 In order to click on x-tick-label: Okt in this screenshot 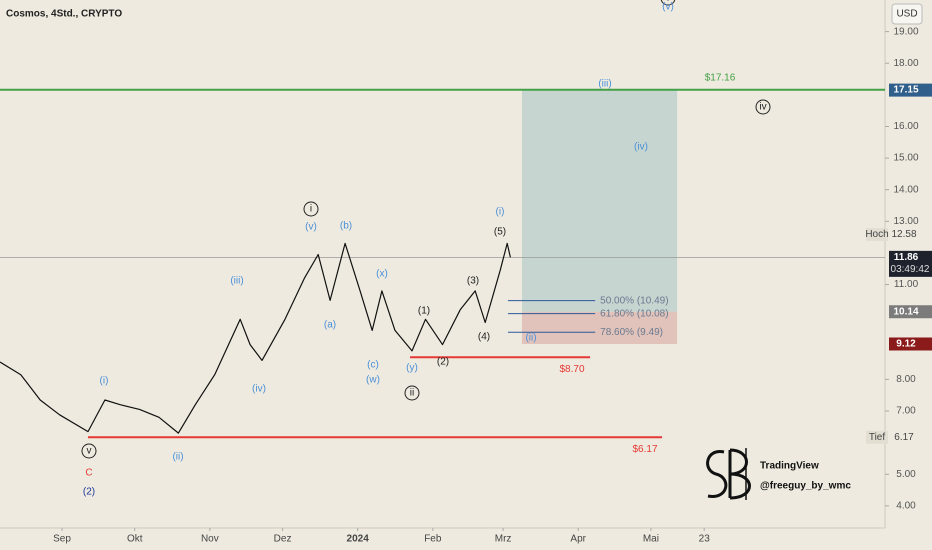, I will do `click(135, 539)`.